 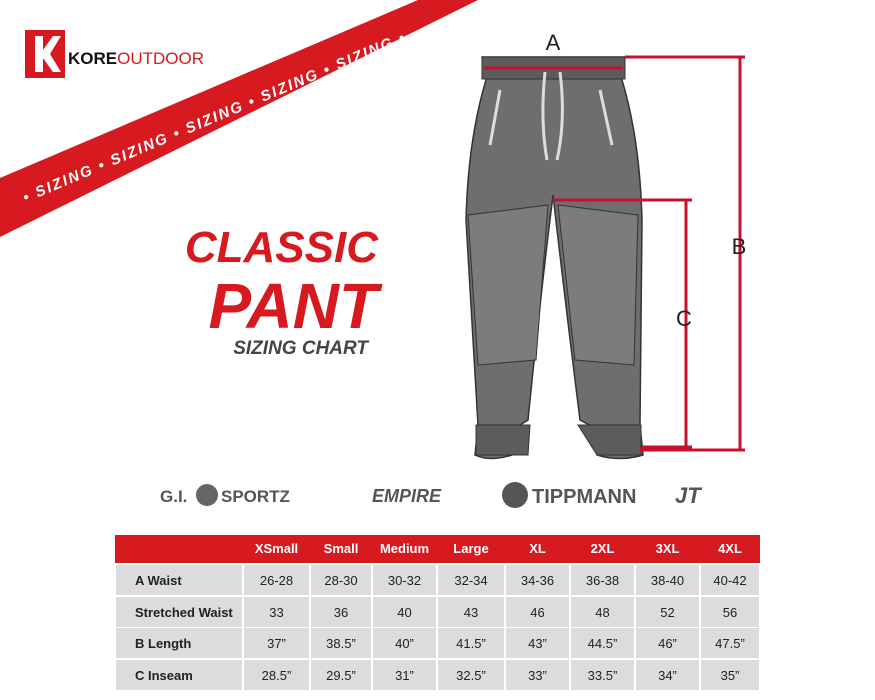 I want to click on cell: 40, so click(x=404, y=612).